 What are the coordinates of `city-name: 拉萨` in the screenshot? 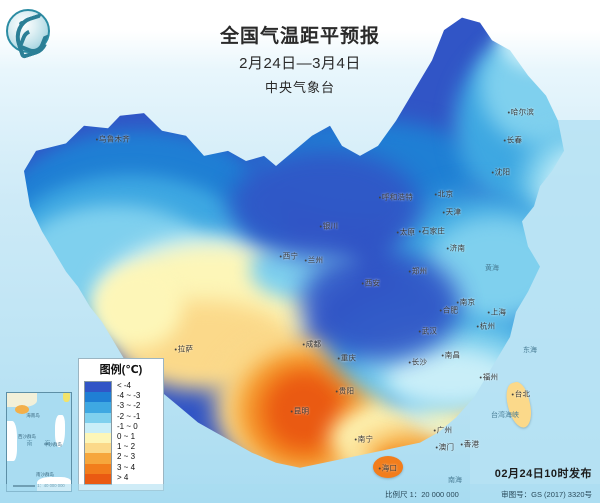 It's located at (185, 349).